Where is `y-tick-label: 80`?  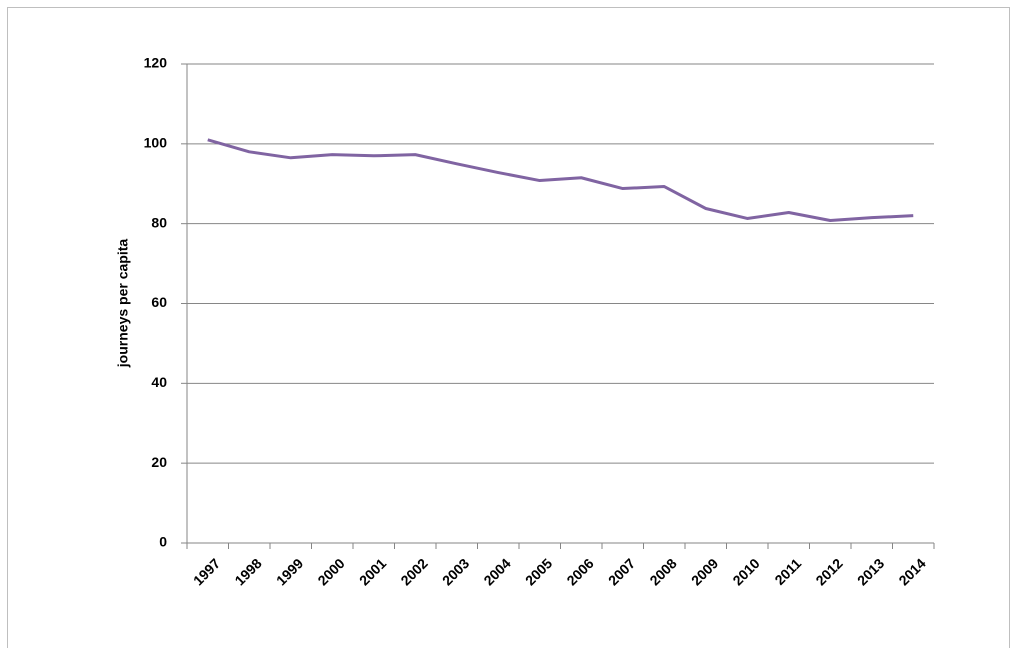 y-tick-label: 80 is located at coordinates (159, 222).